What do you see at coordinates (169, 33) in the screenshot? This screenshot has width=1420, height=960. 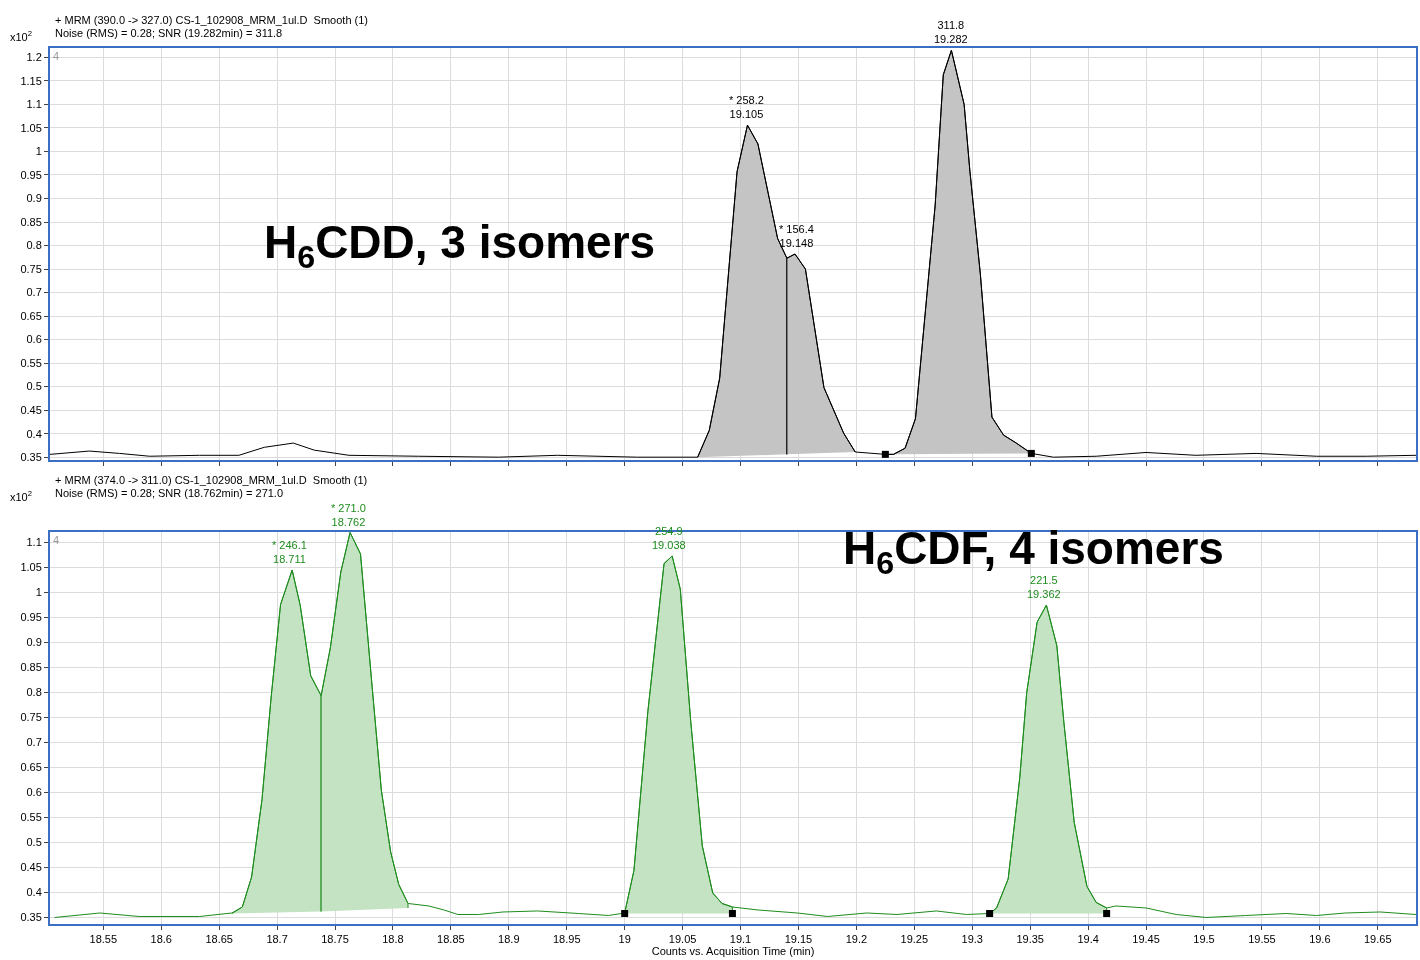 I see `chart-subtitle: Noise (RMS) = 0.28; SNR (19.282min) = 311.8` at bounding box center [169, 33].